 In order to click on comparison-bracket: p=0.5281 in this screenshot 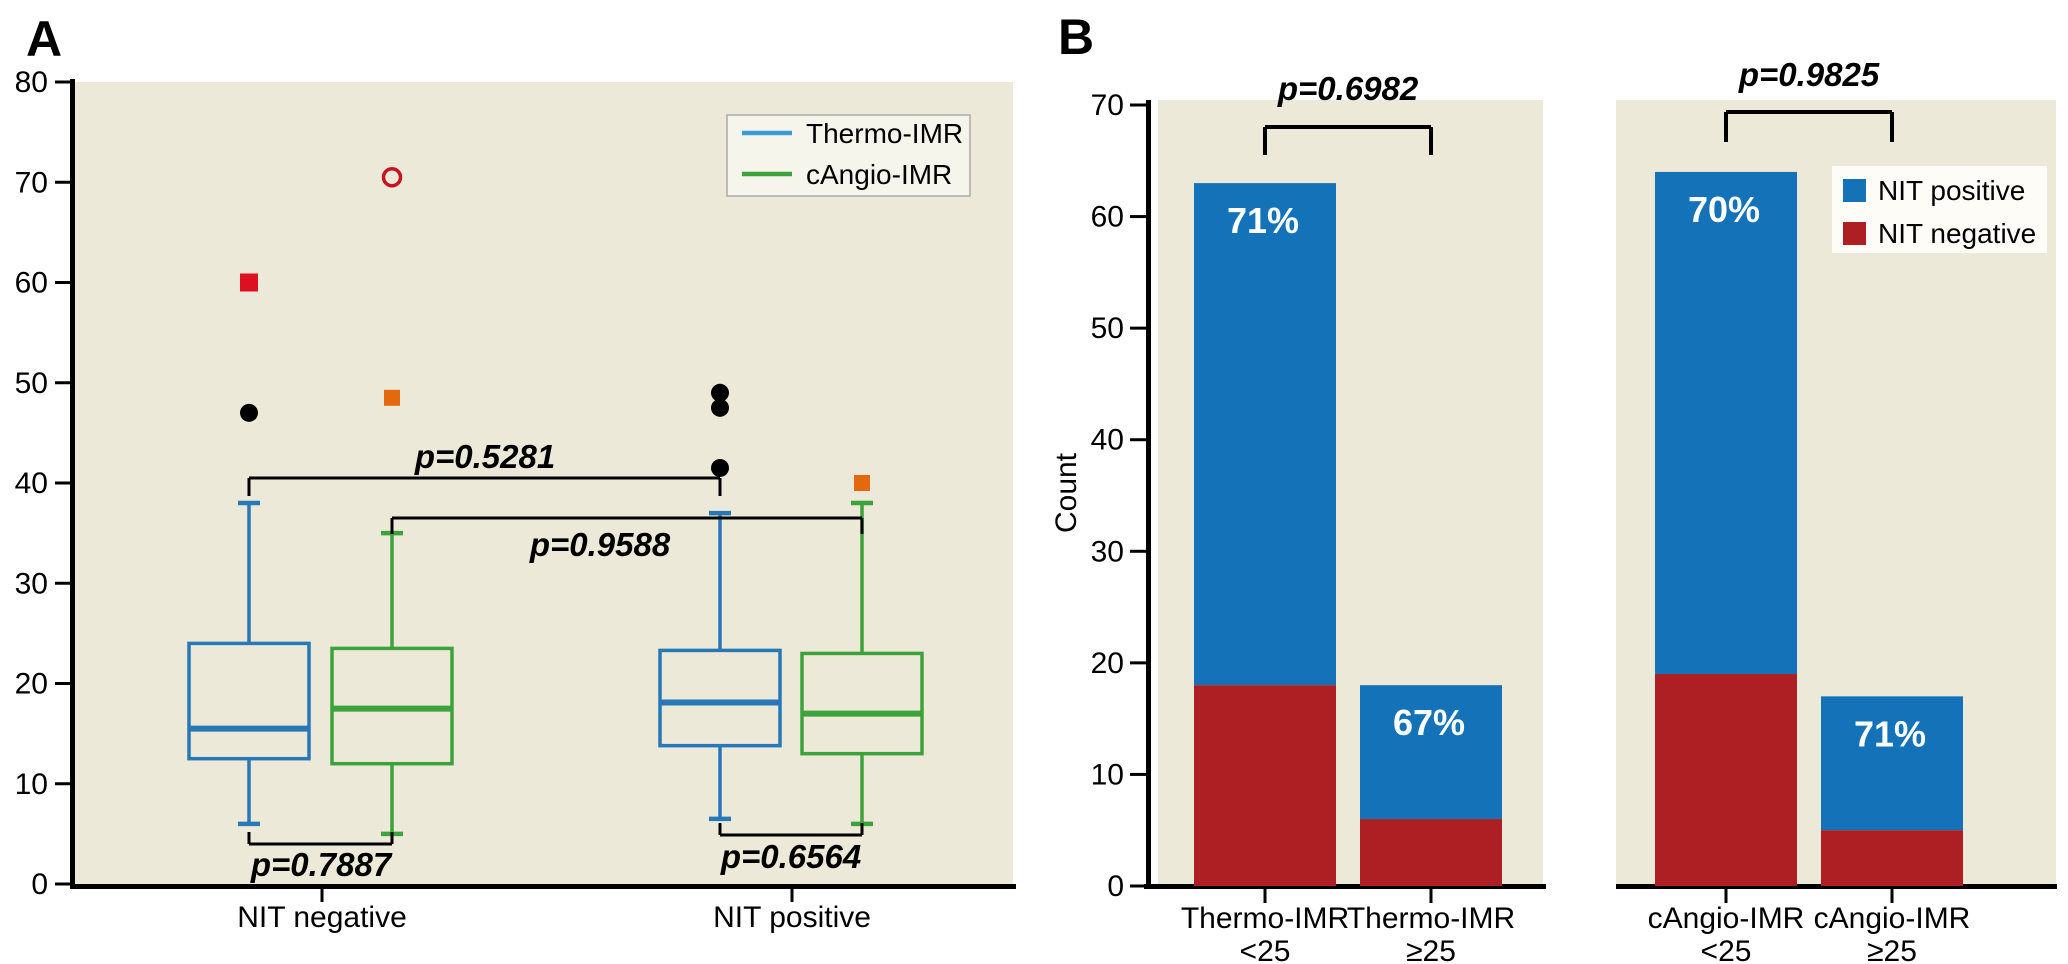, I will do `click(484, 467)`.